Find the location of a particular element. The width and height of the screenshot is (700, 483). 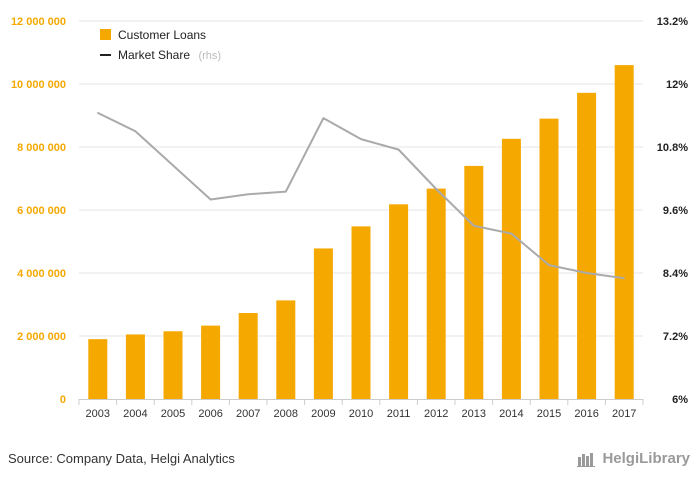

y-left-tick-label: 12 000 000 is located at coordinates (38, 22).